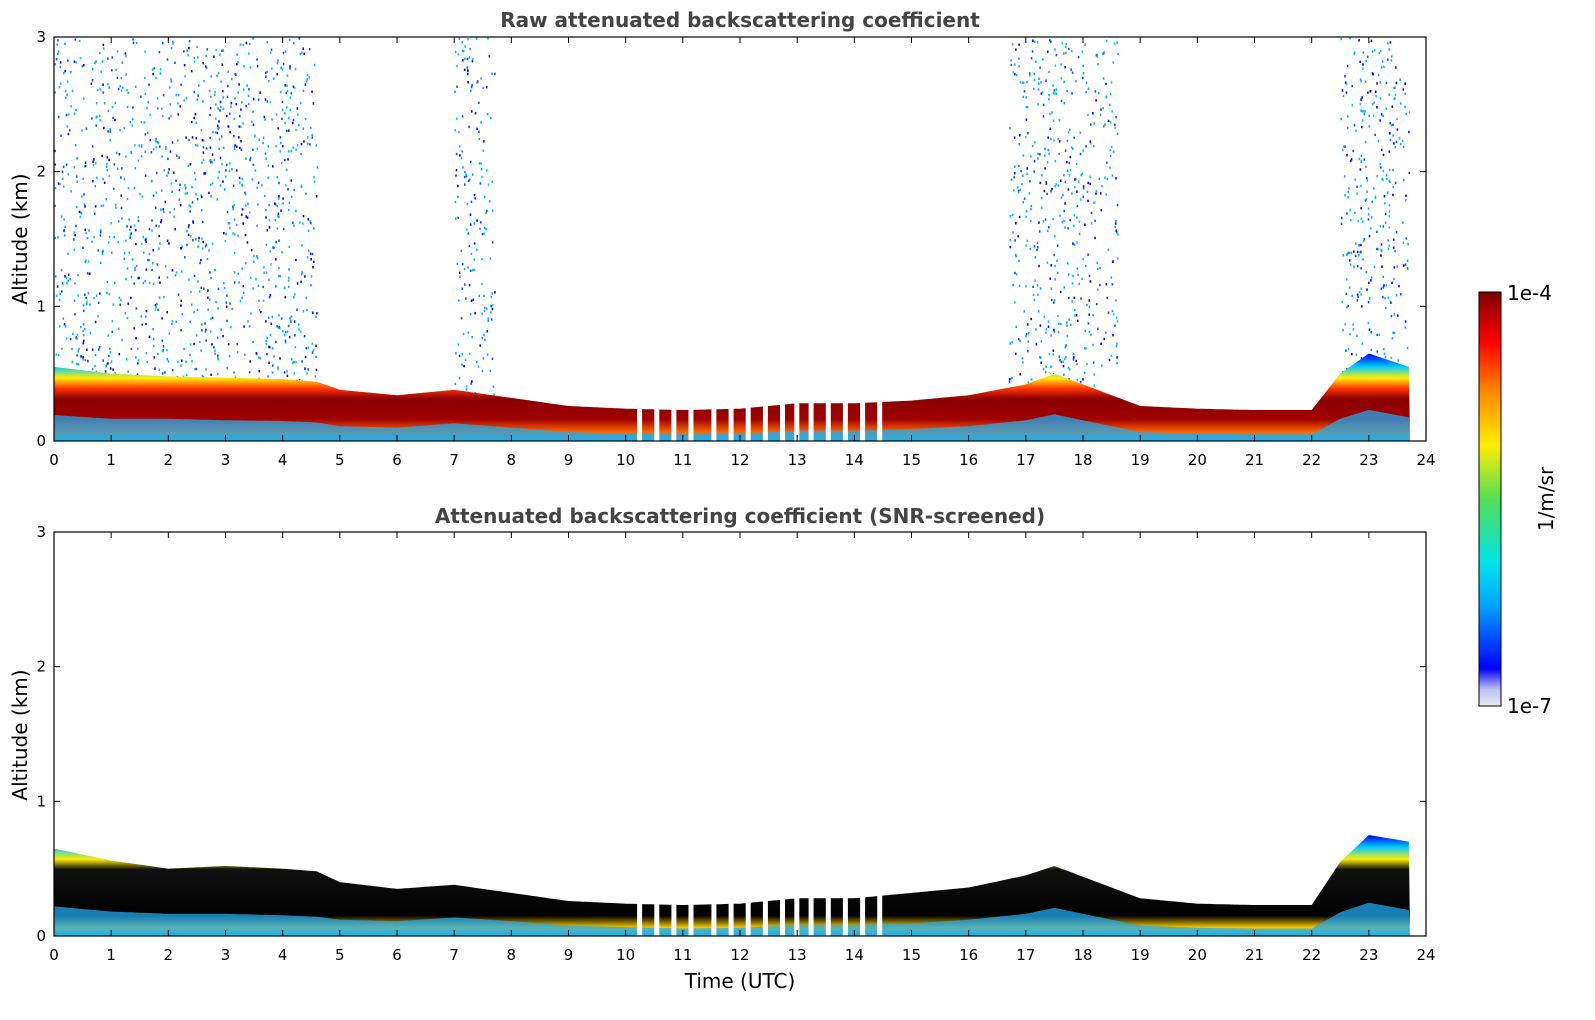 This screenshot has width=1595, height=1020. What do you see at coordinates (1425, 460) in the screenshot?
I see `x-tick-label: 24` at bounding box center [1425, 460].